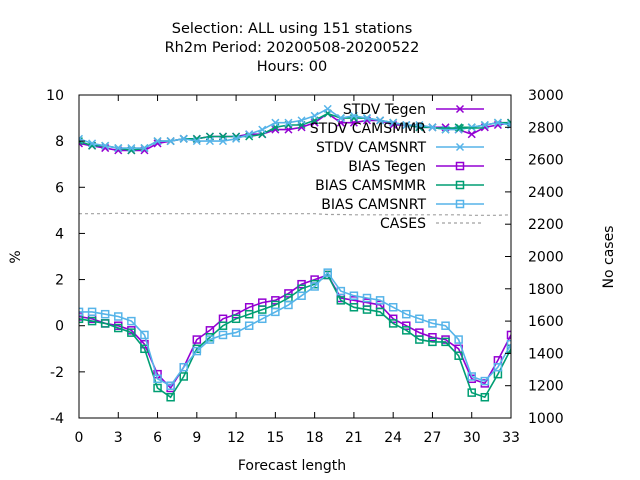 The width and height of the screenshot is (640, 480). What do you see at coordinates (59, 188) in the screenshot?
I see `y-tick-label: 6` at bounding box center [59, 188].